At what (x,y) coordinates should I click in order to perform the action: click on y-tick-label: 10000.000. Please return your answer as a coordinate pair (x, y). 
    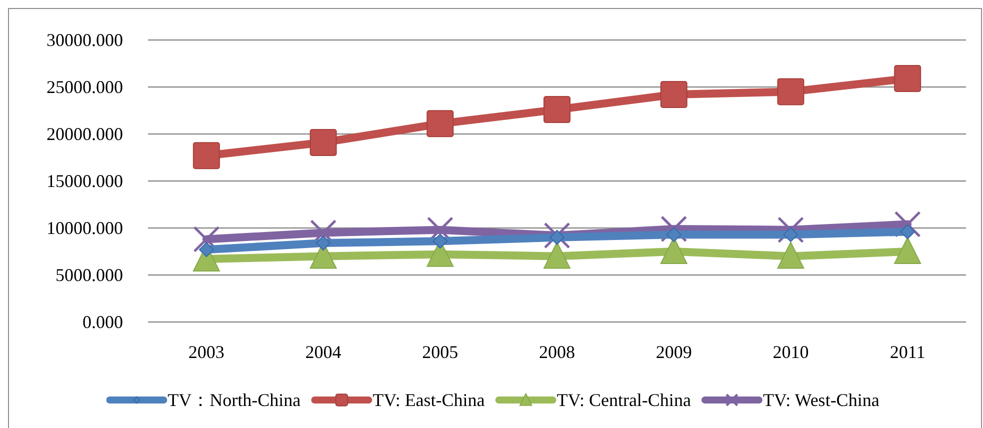
    Looking at the image, I should click on (84, 228).